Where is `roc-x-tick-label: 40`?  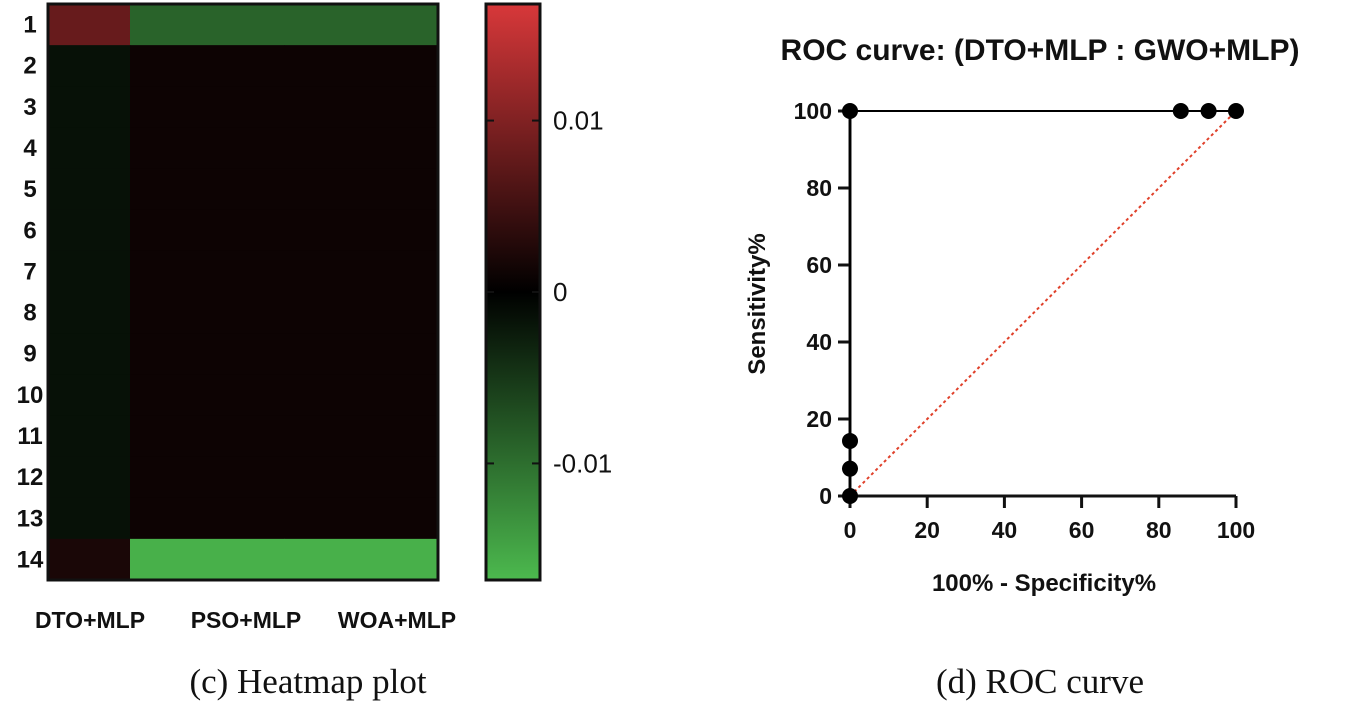 roc-x-tick-label: 40 is located at coordinates (1005, 530).